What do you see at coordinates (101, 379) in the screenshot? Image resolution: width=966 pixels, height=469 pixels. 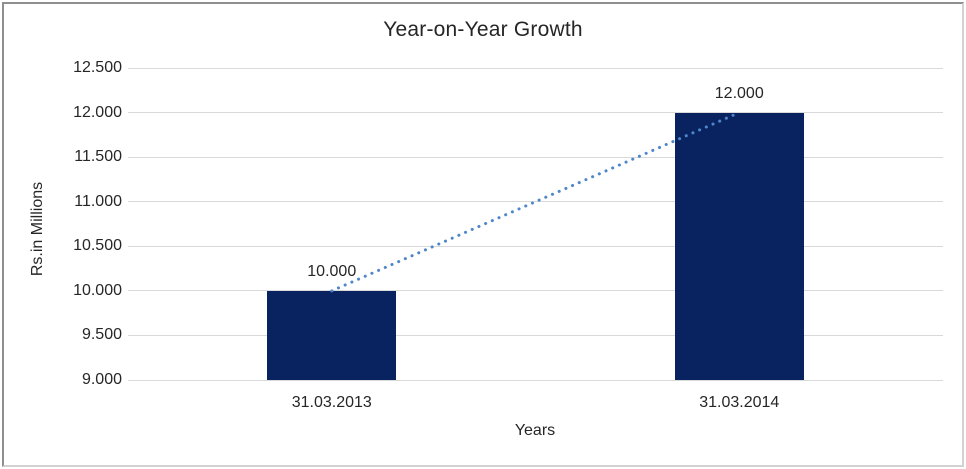 I see `y-tick-label: 9.000` at bounding box center [101, 379].